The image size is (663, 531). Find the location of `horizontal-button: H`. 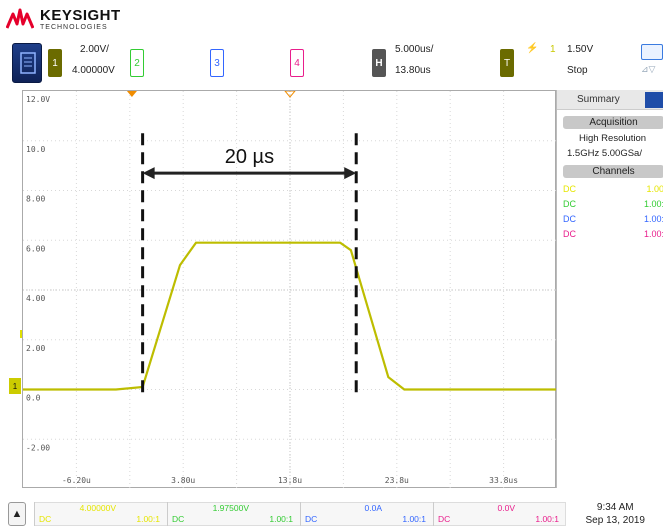

horizontal-button: H is located at coordinates (379, 63).